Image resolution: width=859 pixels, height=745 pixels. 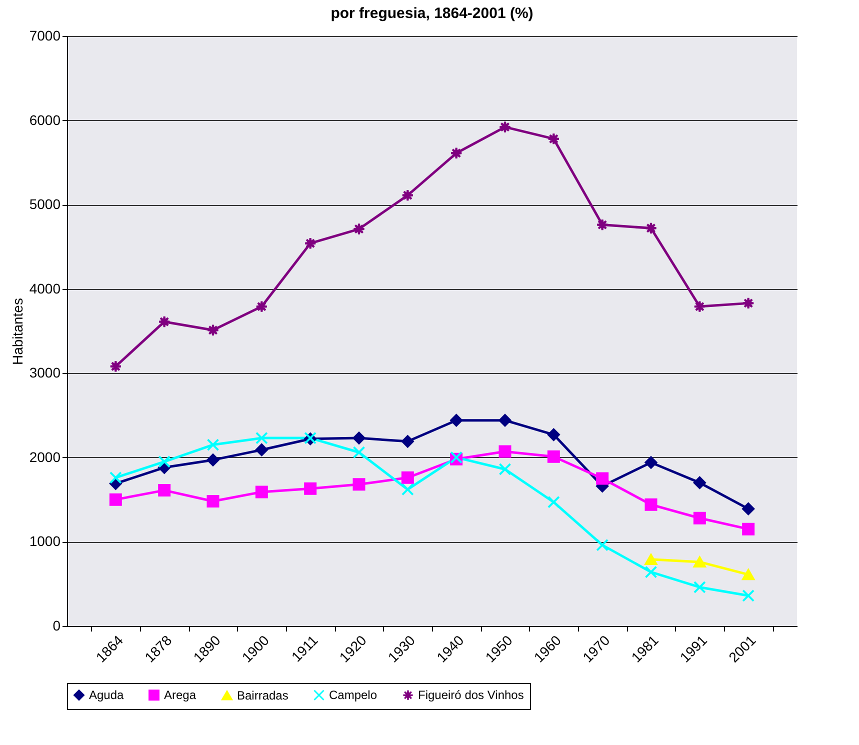 What do you see at coordinates (45, 204) in the screenshot?
I see `y-tick-label: 5000` at bounding box center [45, 204].